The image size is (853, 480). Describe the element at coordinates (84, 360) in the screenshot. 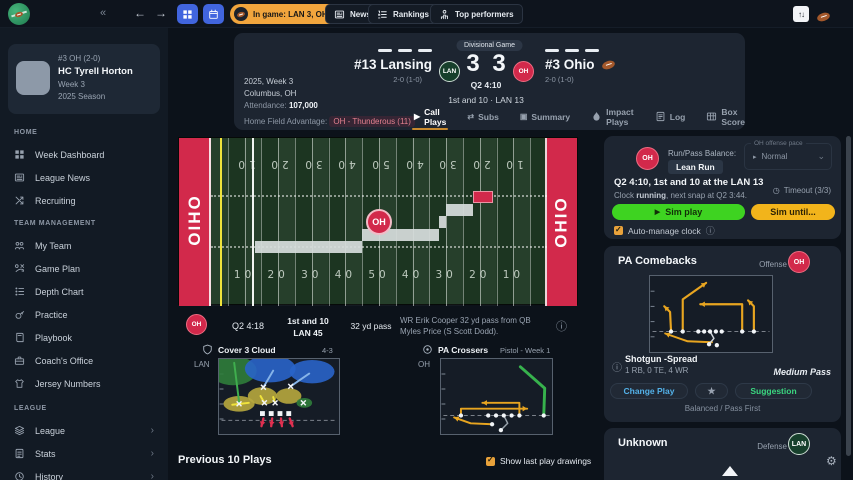

I see `sidebar-item-coach-s-office: Coach's Office` at that location.